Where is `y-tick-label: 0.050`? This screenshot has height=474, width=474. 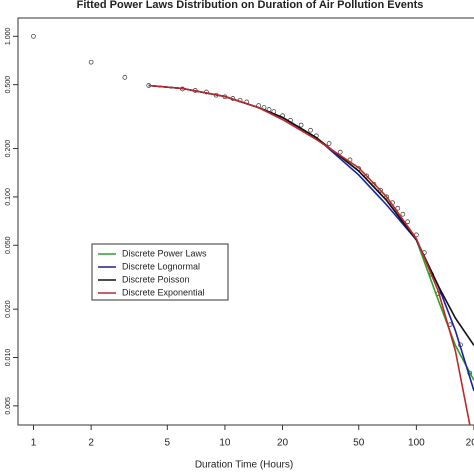 y-tick-label: 0.050 is located at coordinates (8, 245).